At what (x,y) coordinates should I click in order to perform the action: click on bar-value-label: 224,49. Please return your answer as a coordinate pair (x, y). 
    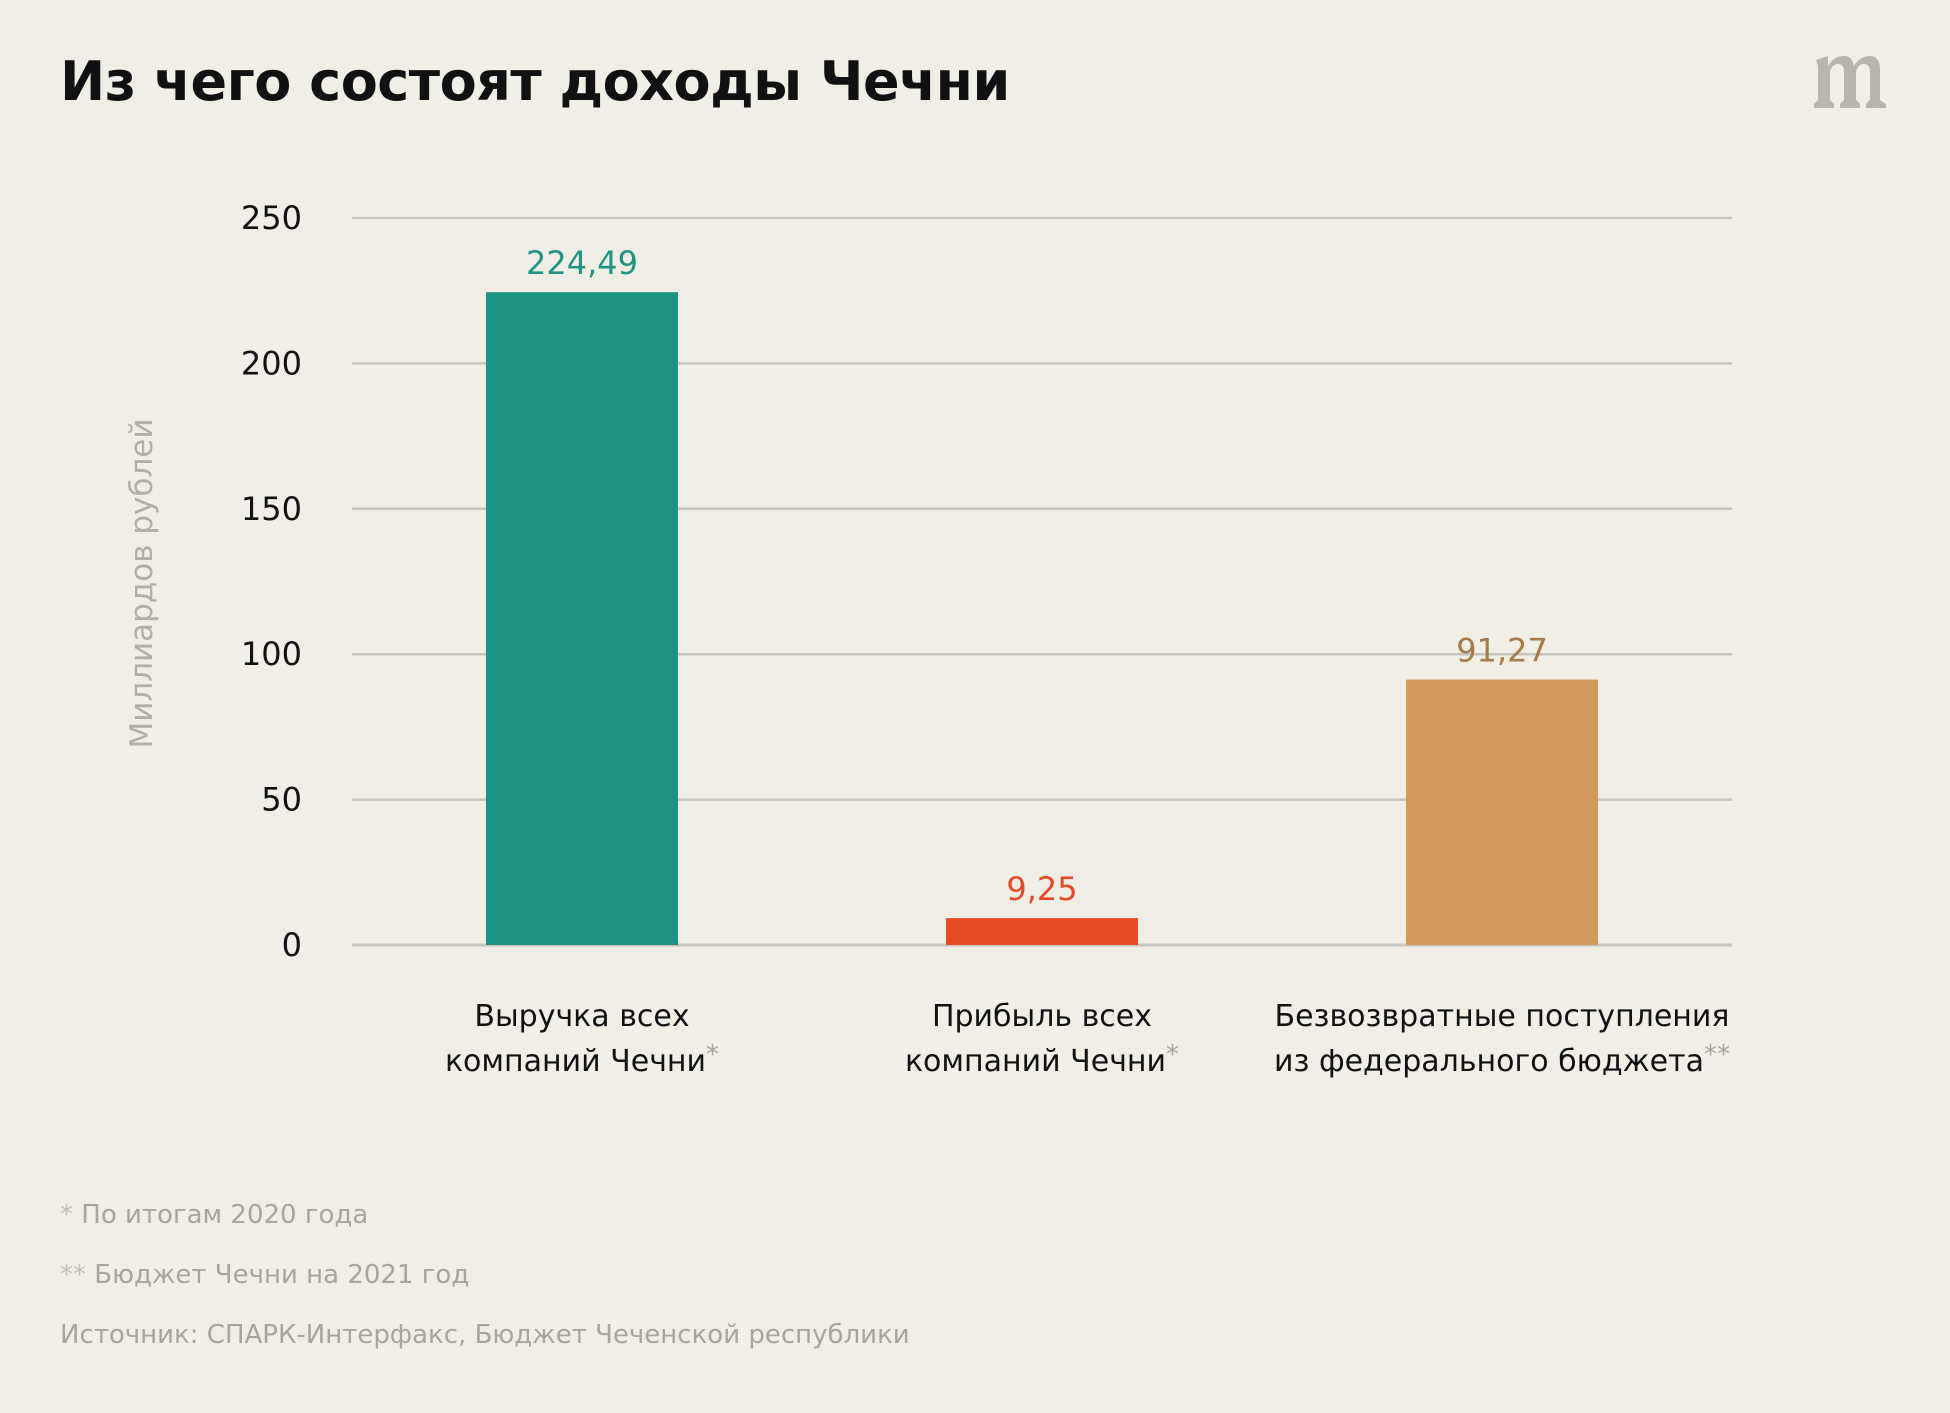
    Looking at the image, I should click on (582, 263).